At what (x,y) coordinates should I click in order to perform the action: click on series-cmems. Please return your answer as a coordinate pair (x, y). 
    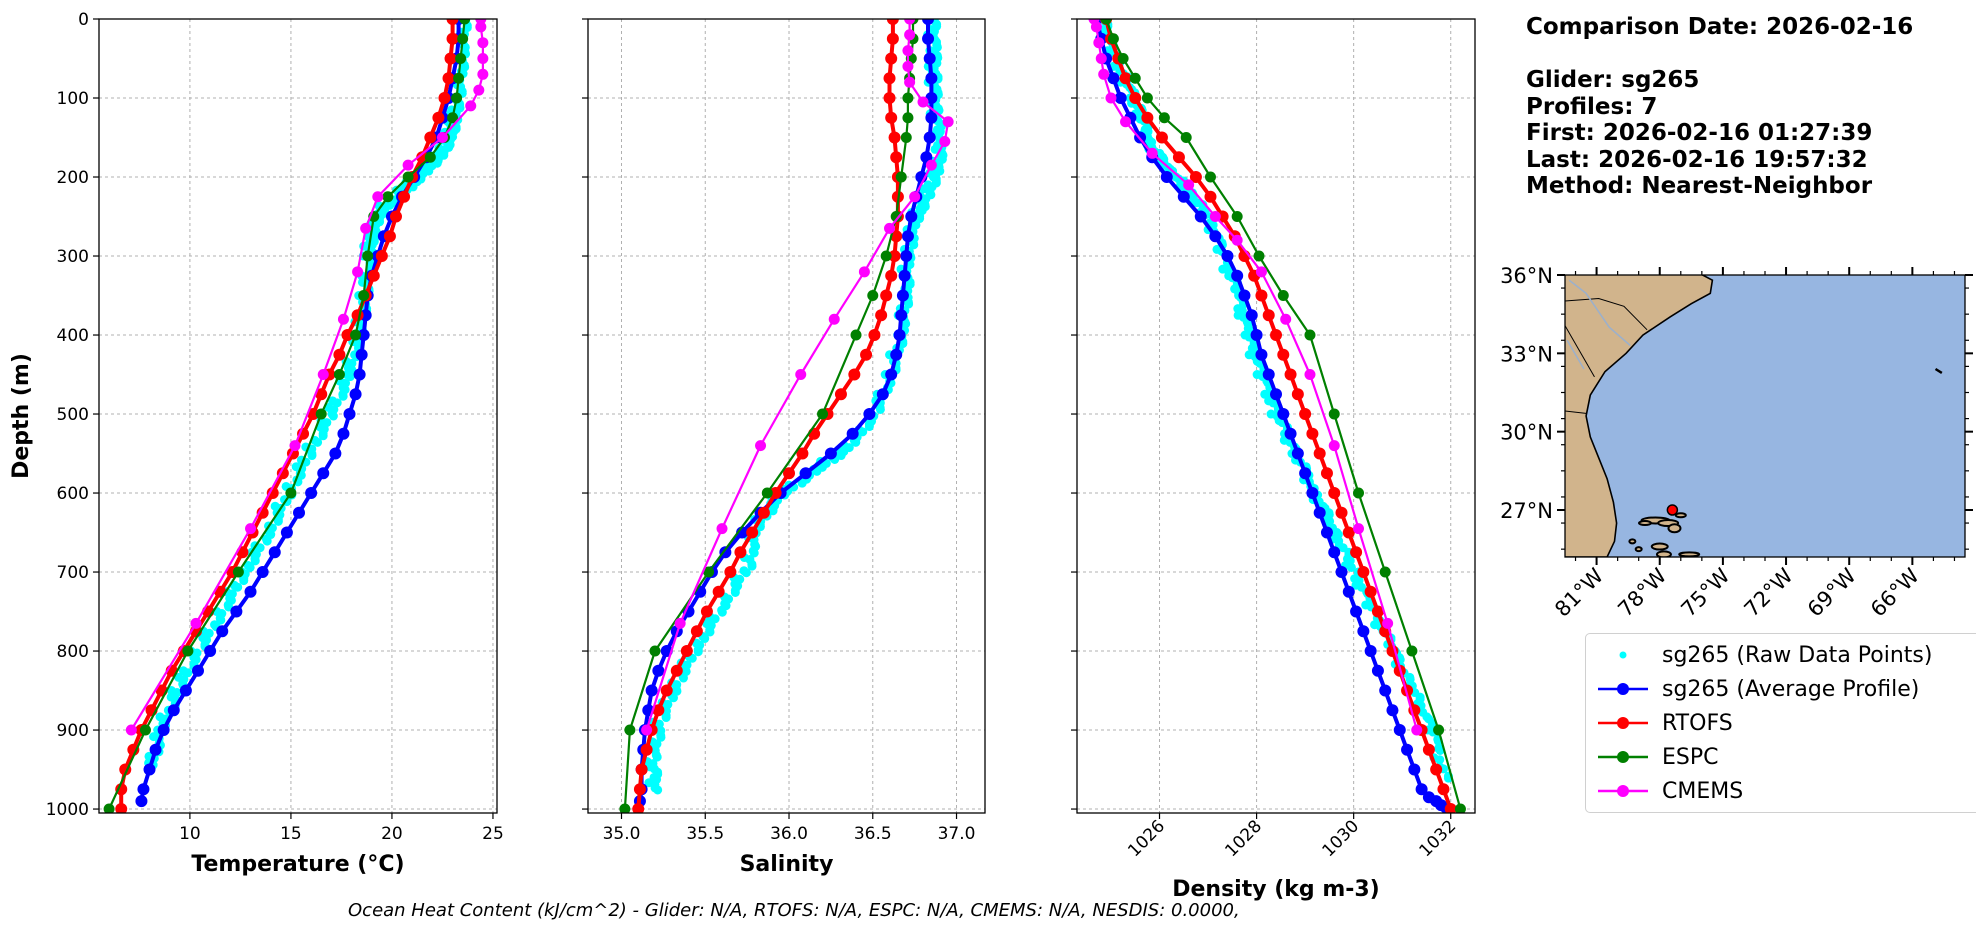
    Looking at the image, I should click on (797, 377).